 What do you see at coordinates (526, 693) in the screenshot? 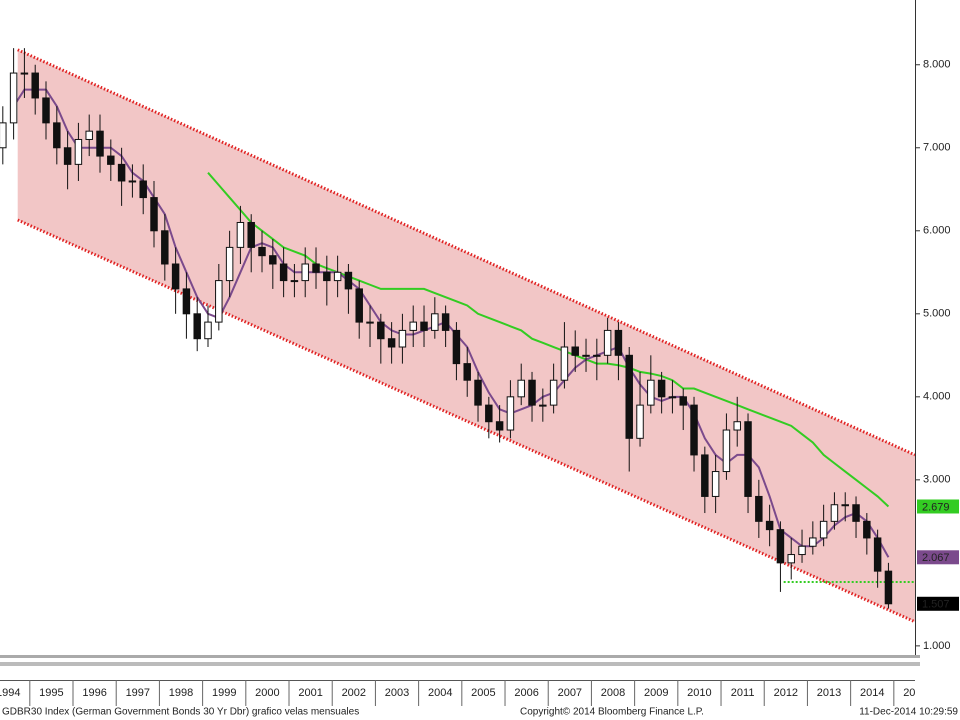
I see `x-tick-label: 2006` at bounding box center [526, 693].